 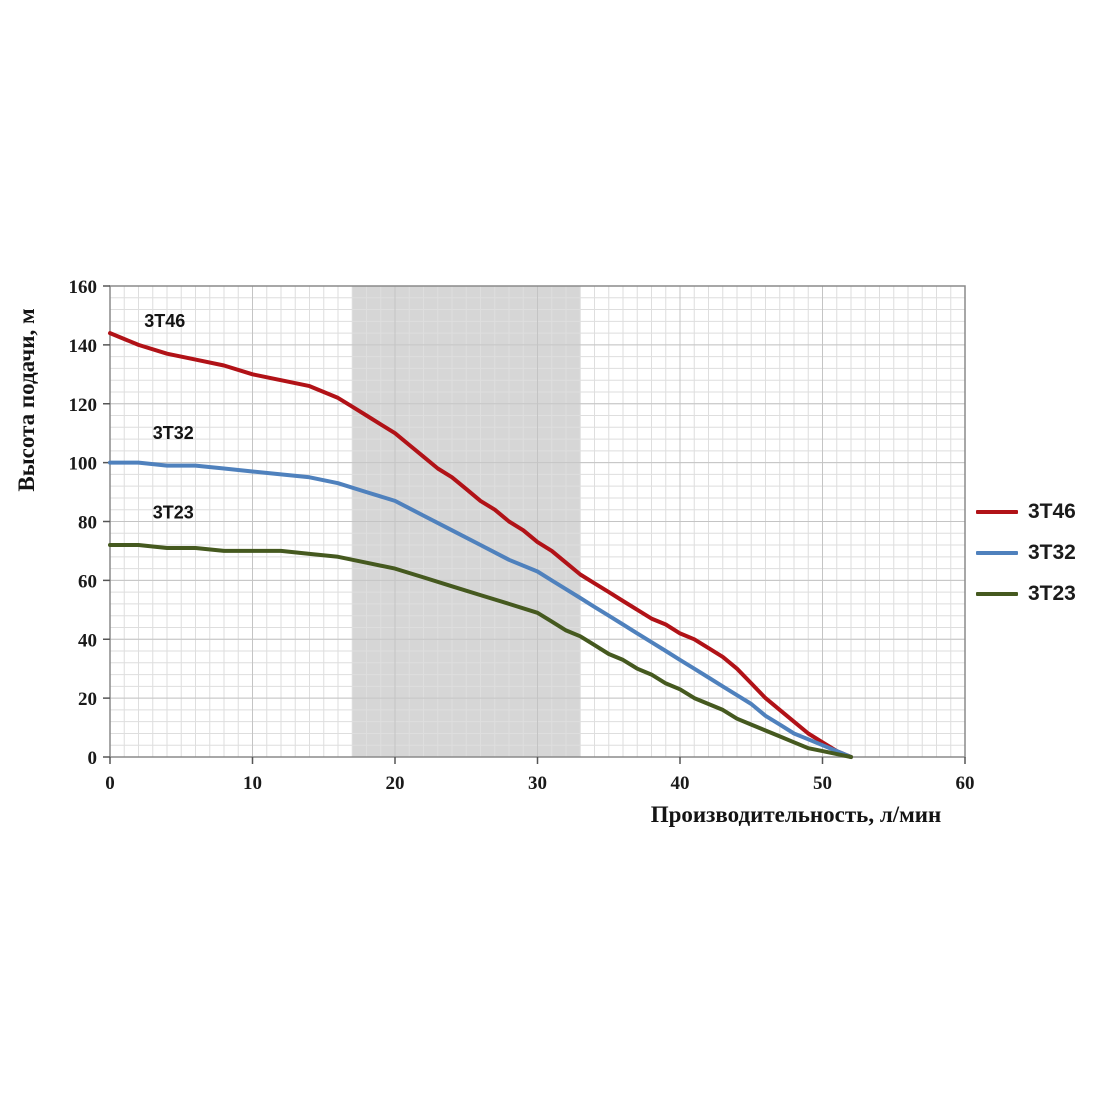 What do you see at coordinates (395, 783) in the screenshot?
I see `x-tick-label: 20` at bounding box center [395, 783].